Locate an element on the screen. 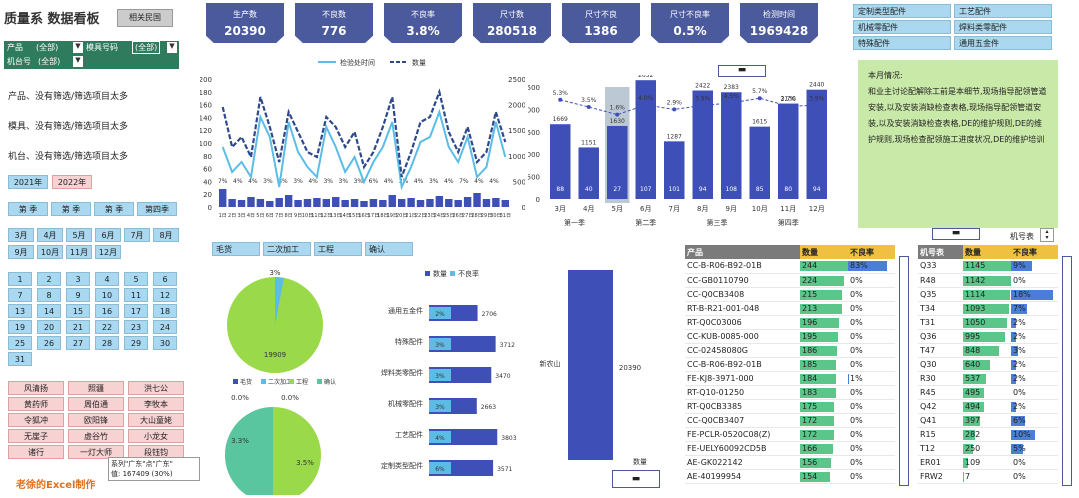  day-button: 19 is located at coordinates (20, 327).